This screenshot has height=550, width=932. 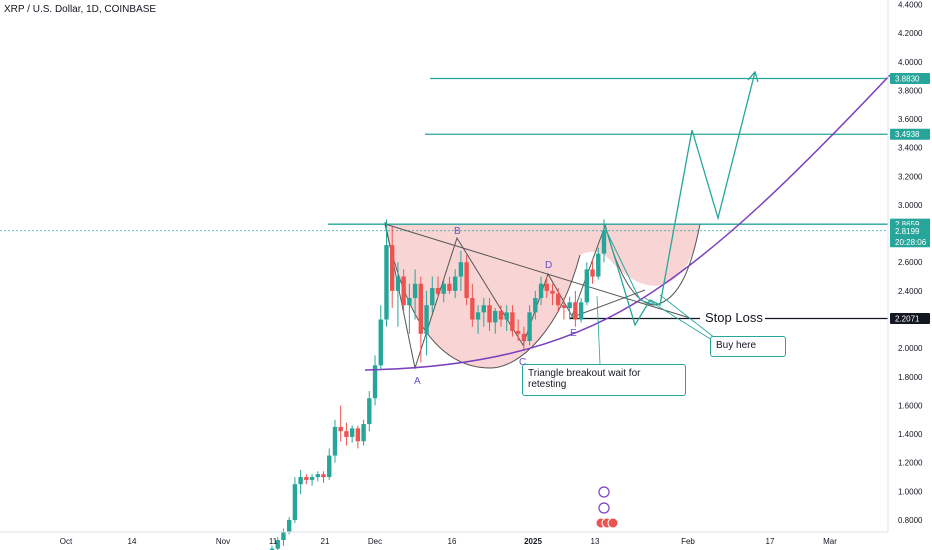 What do you see at coordinates (910, 463) in the screenshot?
I see `y-tick-label: 1.2000` at bounding box center [910, 463].